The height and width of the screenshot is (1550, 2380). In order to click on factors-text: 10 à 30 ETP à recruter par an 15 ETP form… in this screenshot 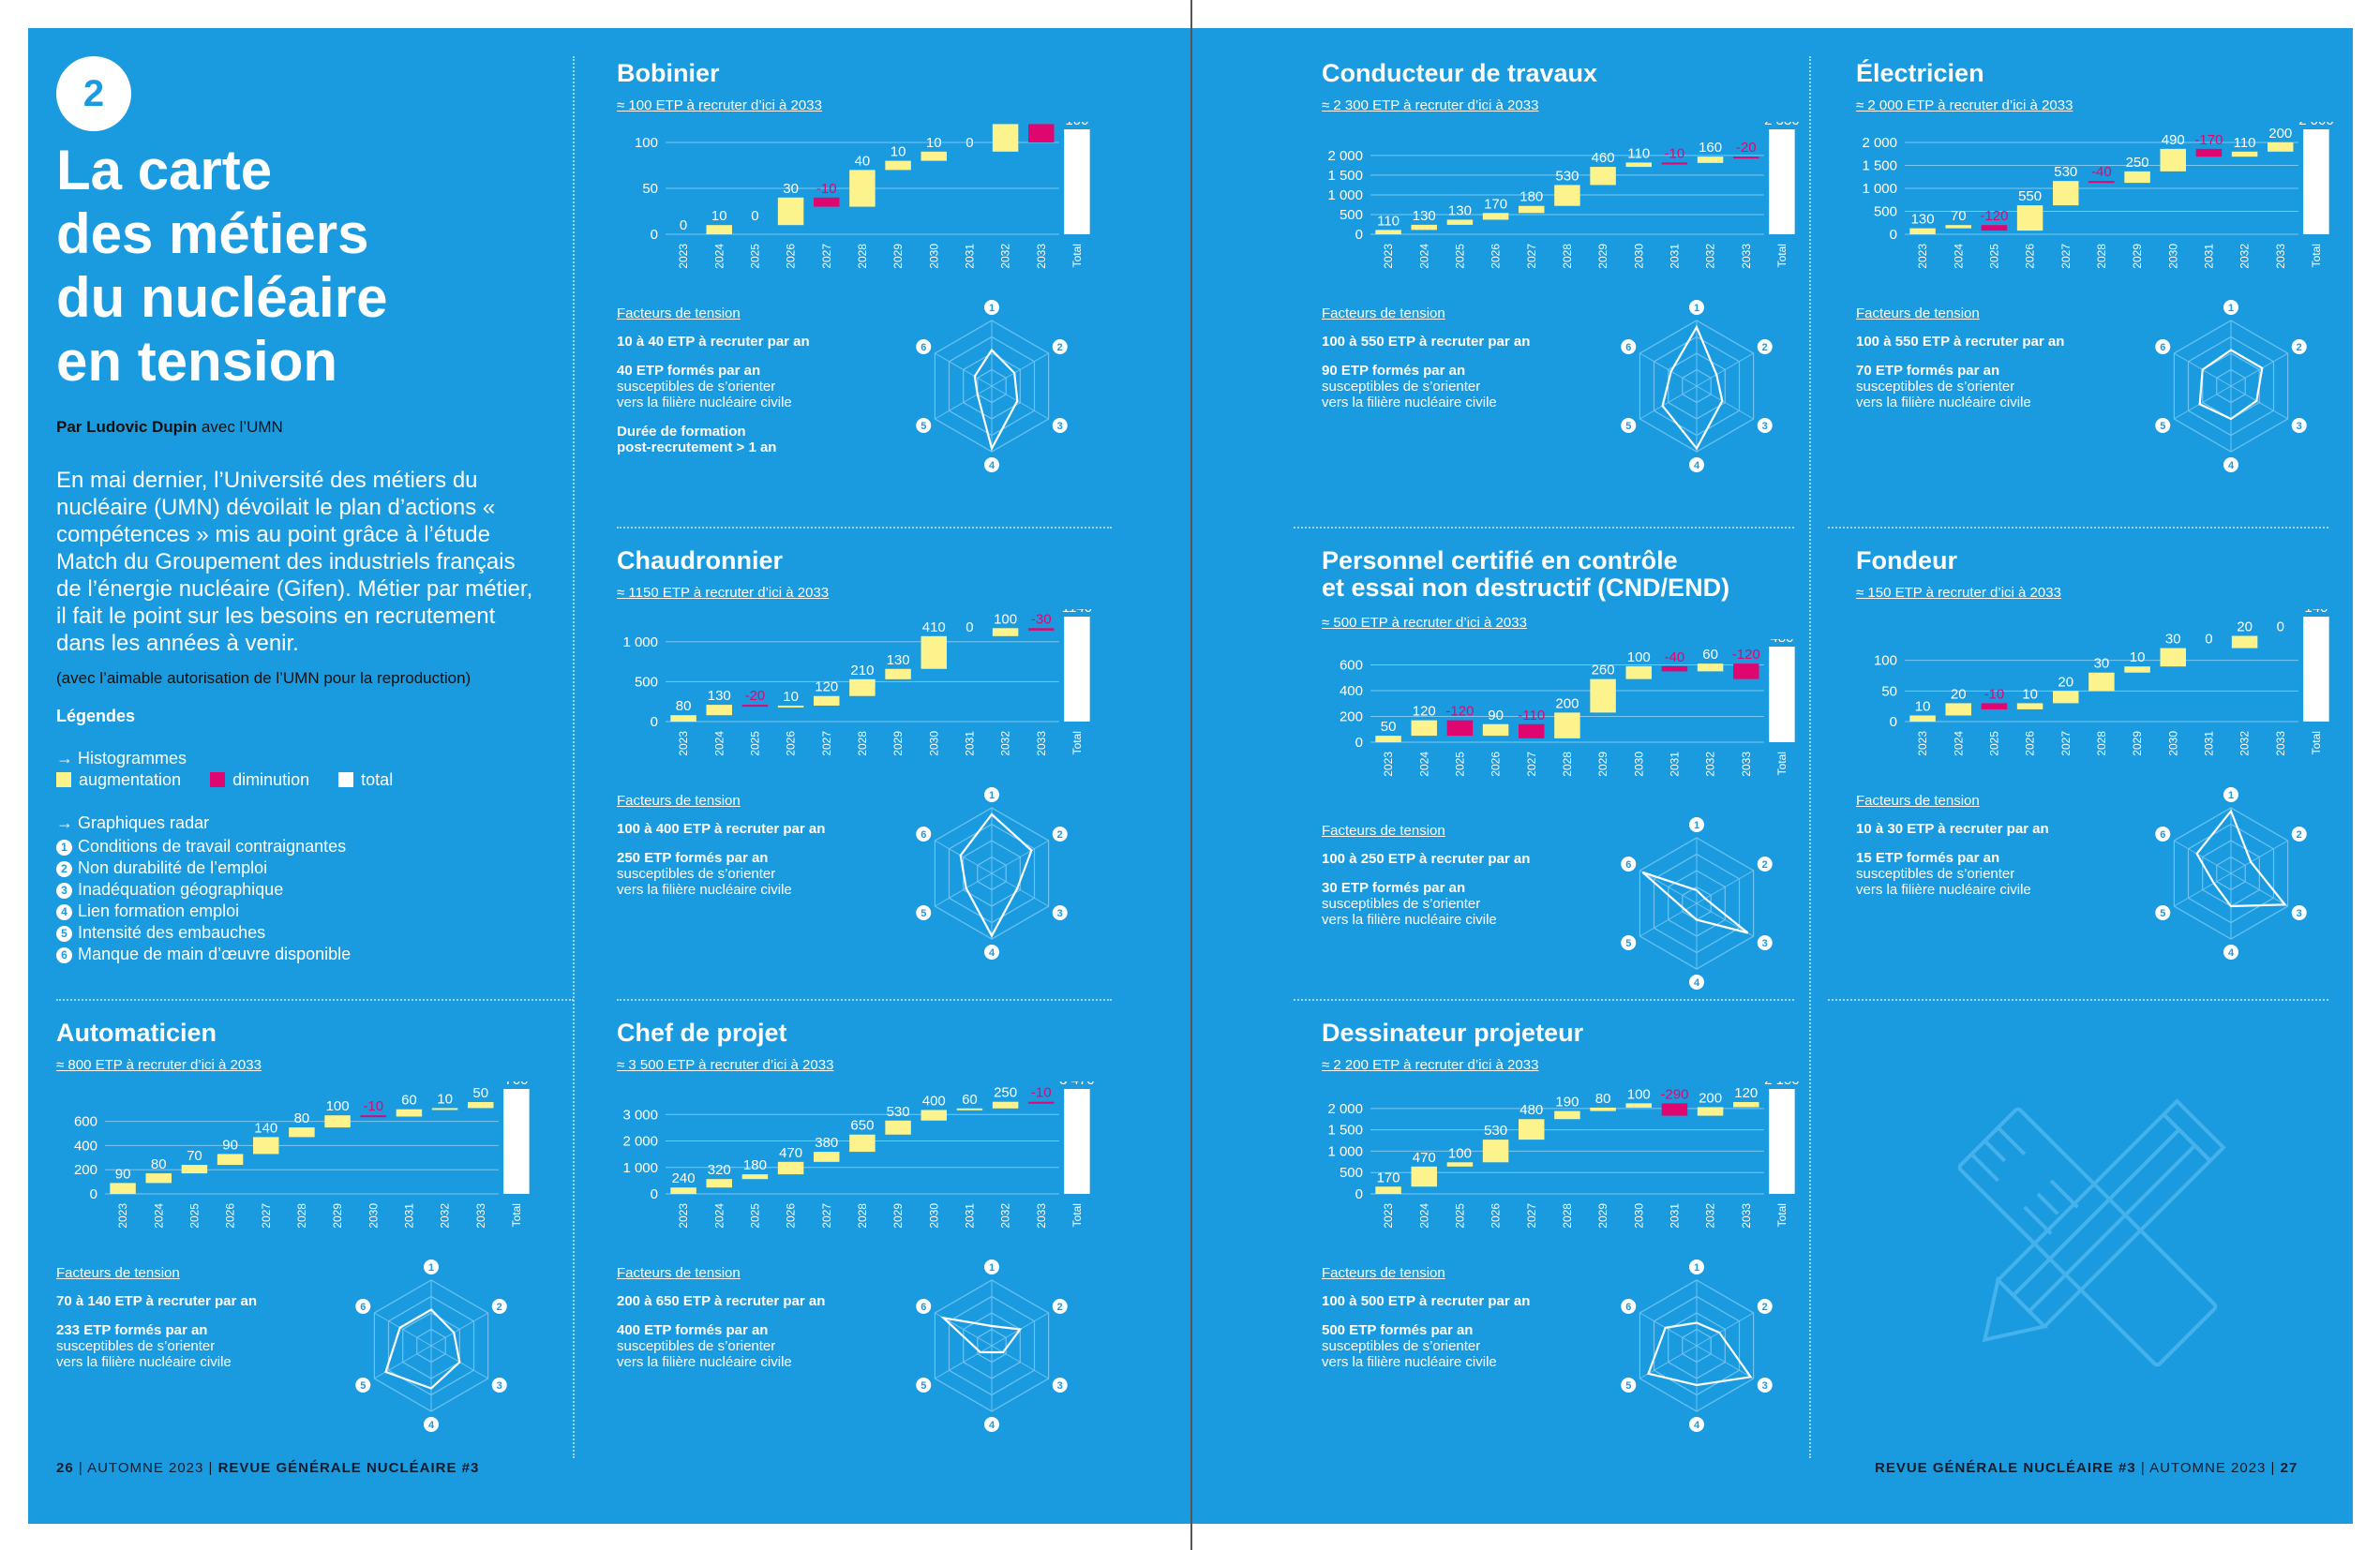, I will do `click(1992, 860)`.